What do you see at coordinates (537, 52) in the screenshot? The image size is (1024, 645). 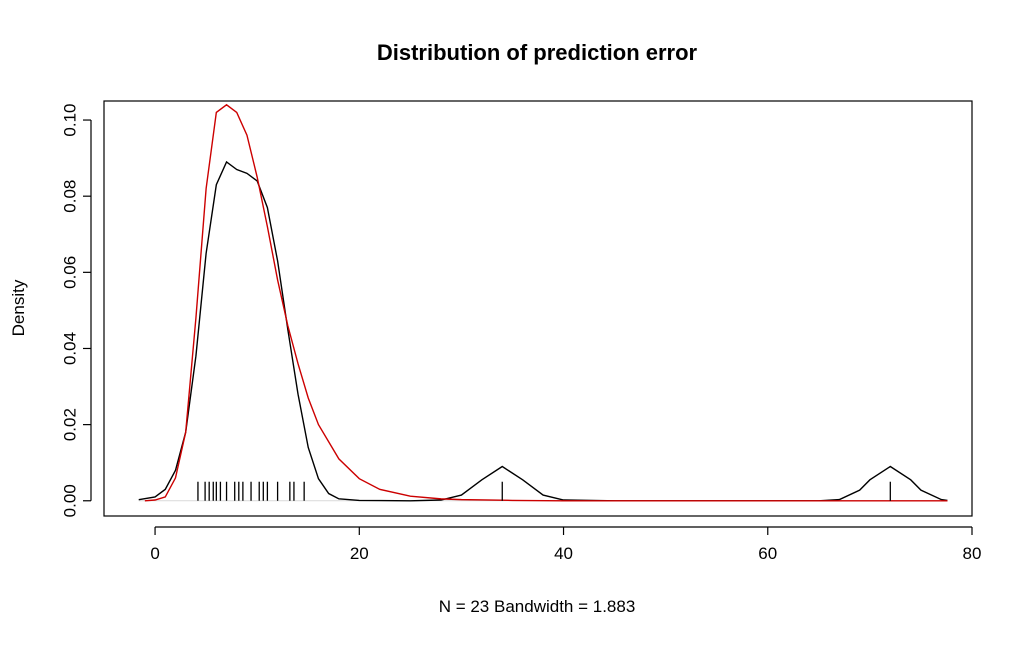 I see `chart-title: Distribution of prediction error` at bounding box center [537, 52].